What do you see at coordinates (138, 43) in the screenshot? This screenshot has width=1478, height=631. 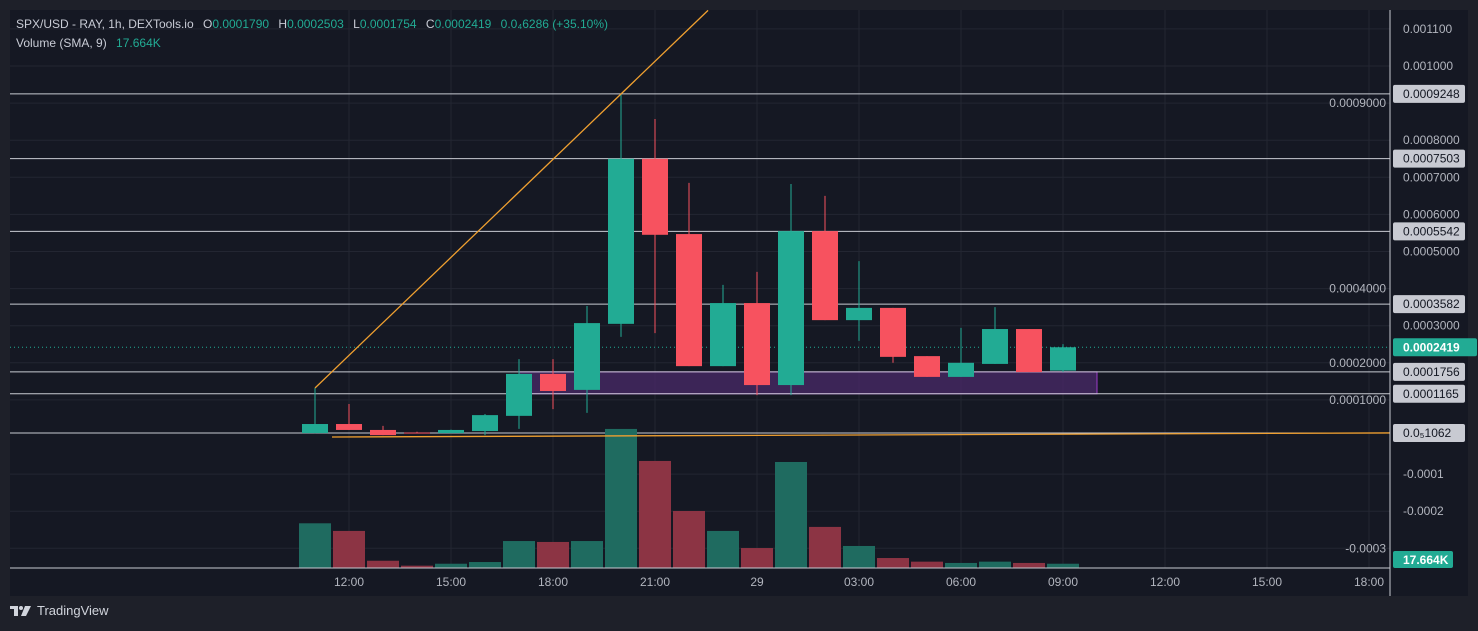 I see `volume-value: 17.664K` at bounding box center [138, 43].